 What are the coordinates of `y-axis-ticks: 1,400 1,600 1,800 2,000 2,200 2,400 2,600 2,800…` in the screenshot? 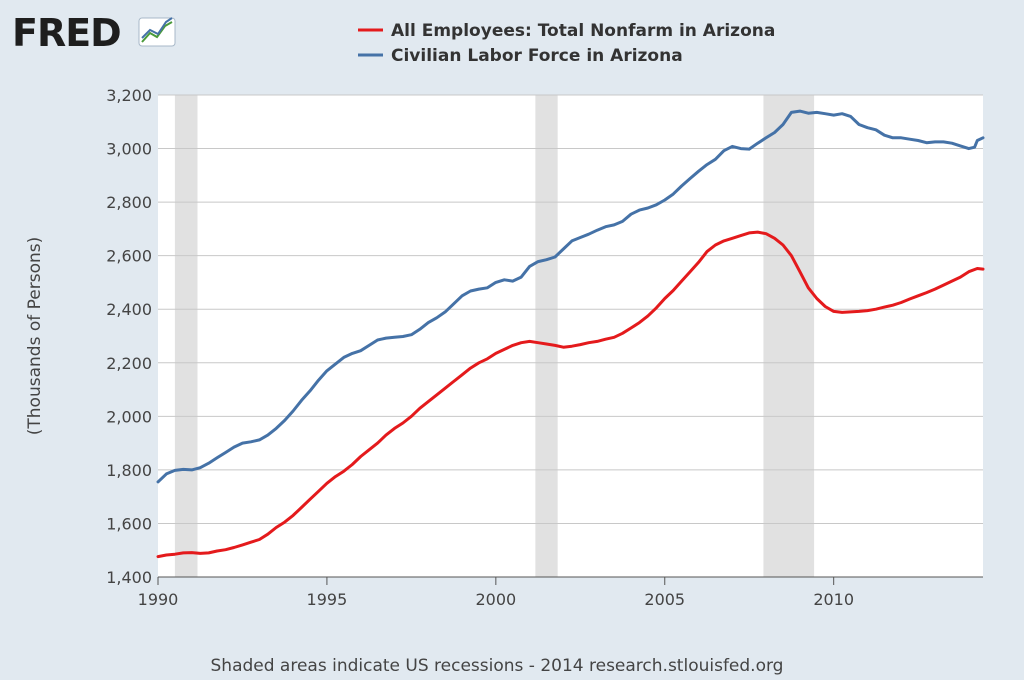 It's located at (129, 336).